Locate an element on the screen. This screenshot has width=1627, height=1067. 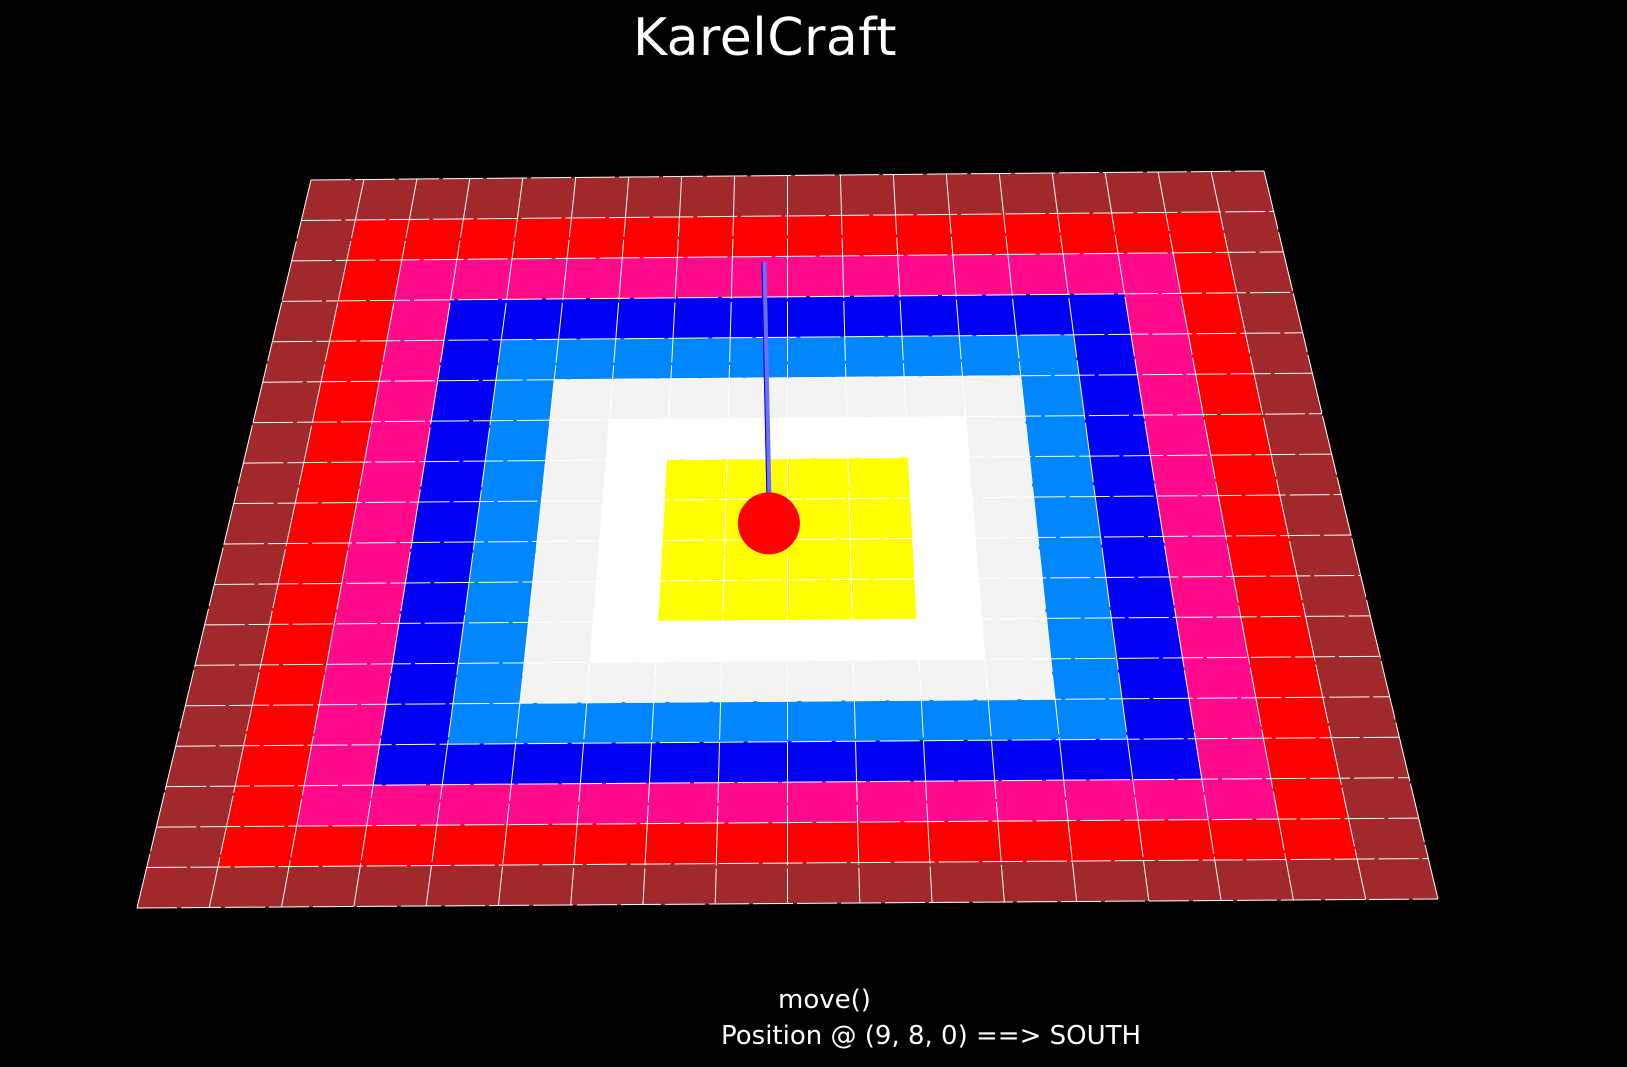
grid-line-horizontal is located at coordinates (787, 863).